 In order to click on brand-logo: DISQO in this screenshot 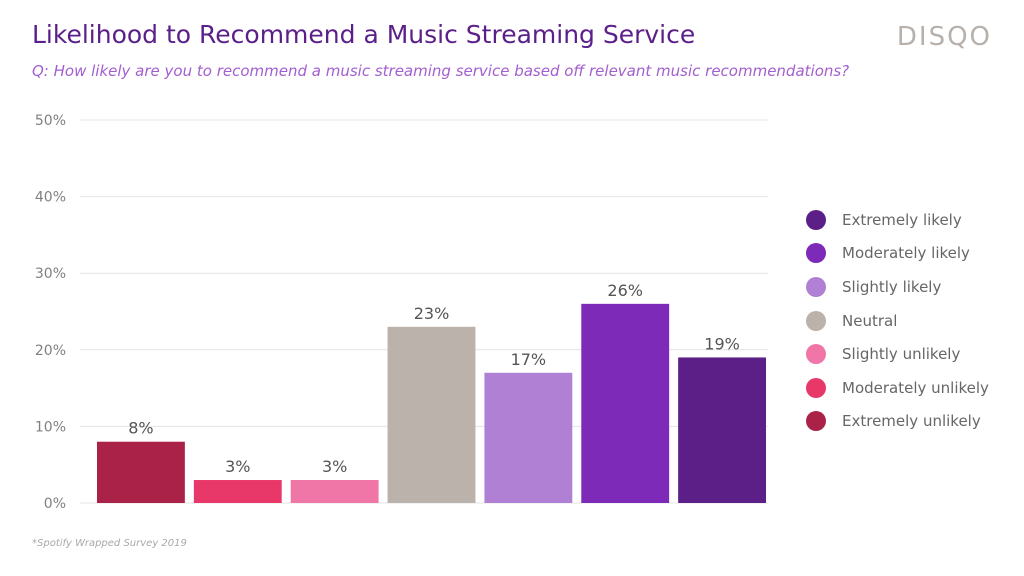, I will do `click(944, 37)`.